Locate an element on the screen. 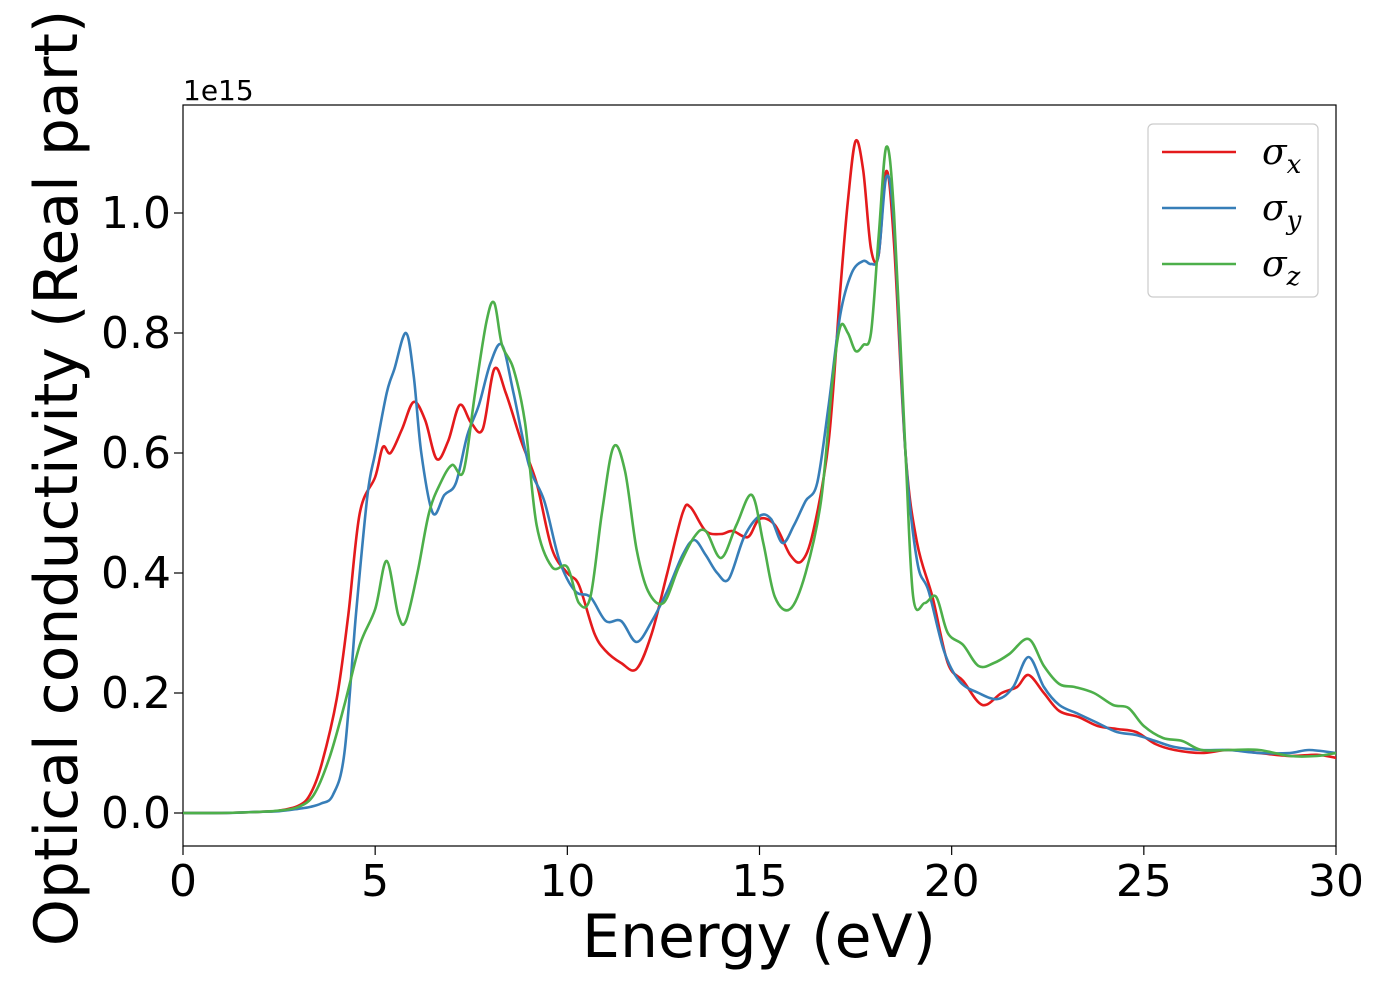 Image resolution: width=1400 pixels, height=1000 pixels. x-tick-label: 0 is located at coordinates (183, 881).